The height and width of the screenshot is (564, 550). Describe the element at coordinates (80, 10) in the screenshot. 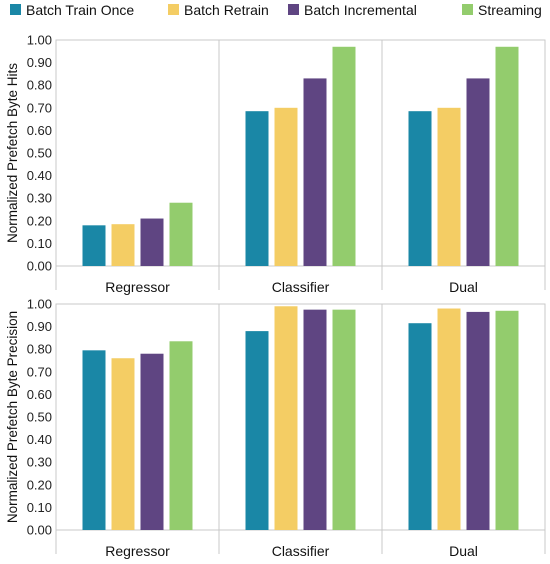

I see `legend-label: Batch Train Once` at that location.